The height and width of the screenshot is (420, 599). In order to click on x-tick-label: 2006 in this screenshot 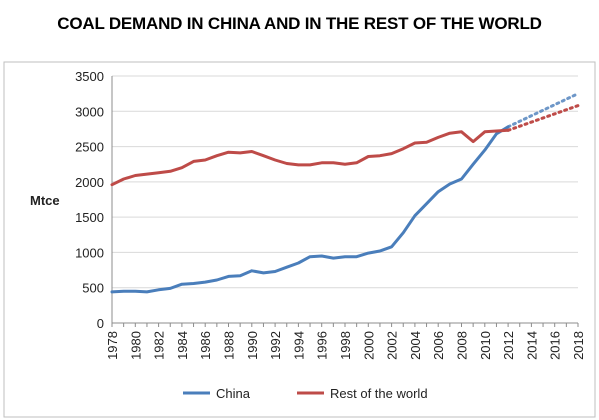, I will do `click(438, 345)`.